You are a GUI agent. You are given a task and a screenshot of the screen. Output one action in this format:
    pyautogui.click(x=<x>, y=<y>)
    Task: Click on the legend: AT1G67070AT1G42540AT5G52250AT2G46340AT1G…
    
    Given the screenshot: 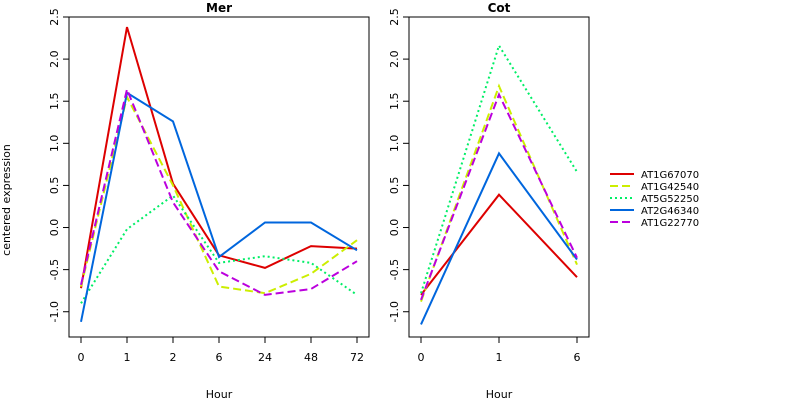 What is the action you would take?
    pyautogui.click(x=654, y=199)
    